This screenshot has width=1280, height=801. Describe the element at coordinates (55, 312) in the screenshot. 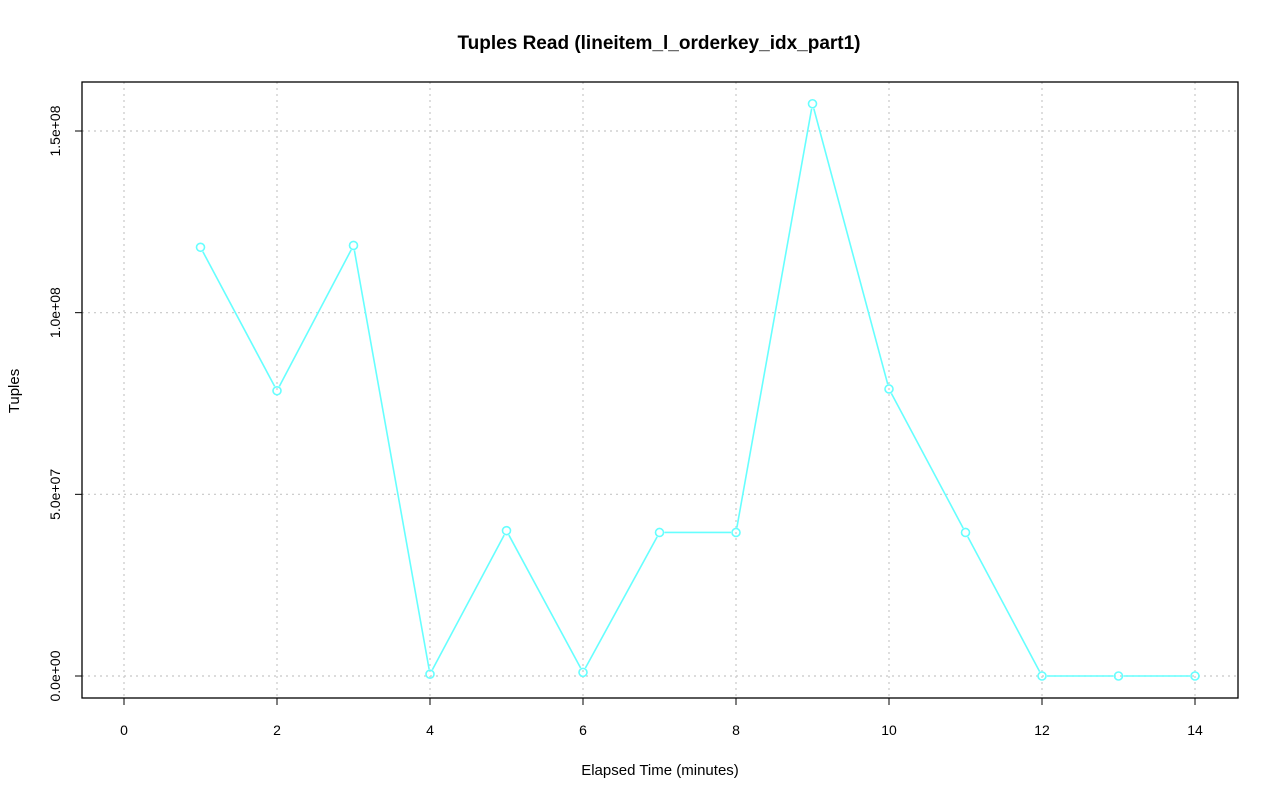

I see `y-tick-label: 1.0e+08` at that location.